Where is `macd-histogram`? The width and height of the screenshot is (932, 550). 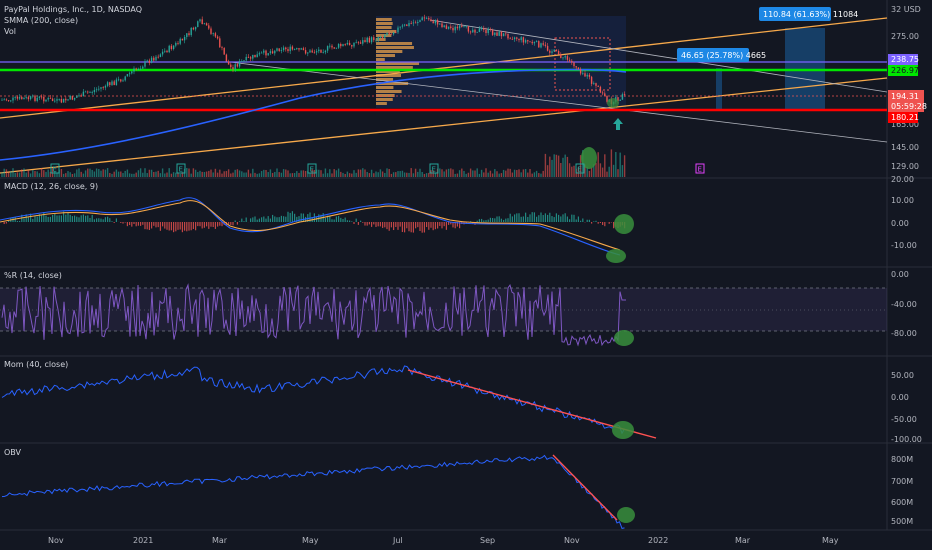
macd-histogram is located at coordinates (313, 222).